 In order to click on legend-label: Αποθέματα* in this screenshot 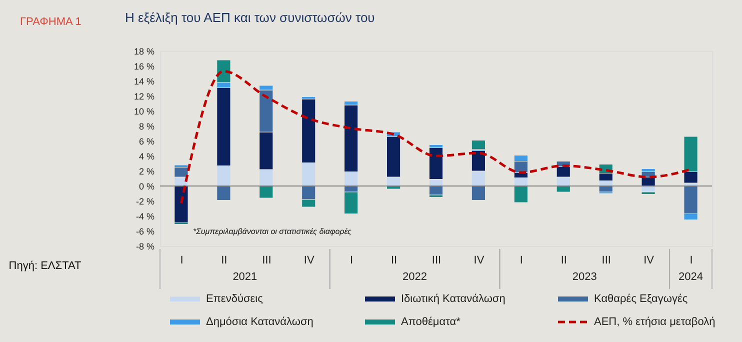, I will do `click(431, 322)`.